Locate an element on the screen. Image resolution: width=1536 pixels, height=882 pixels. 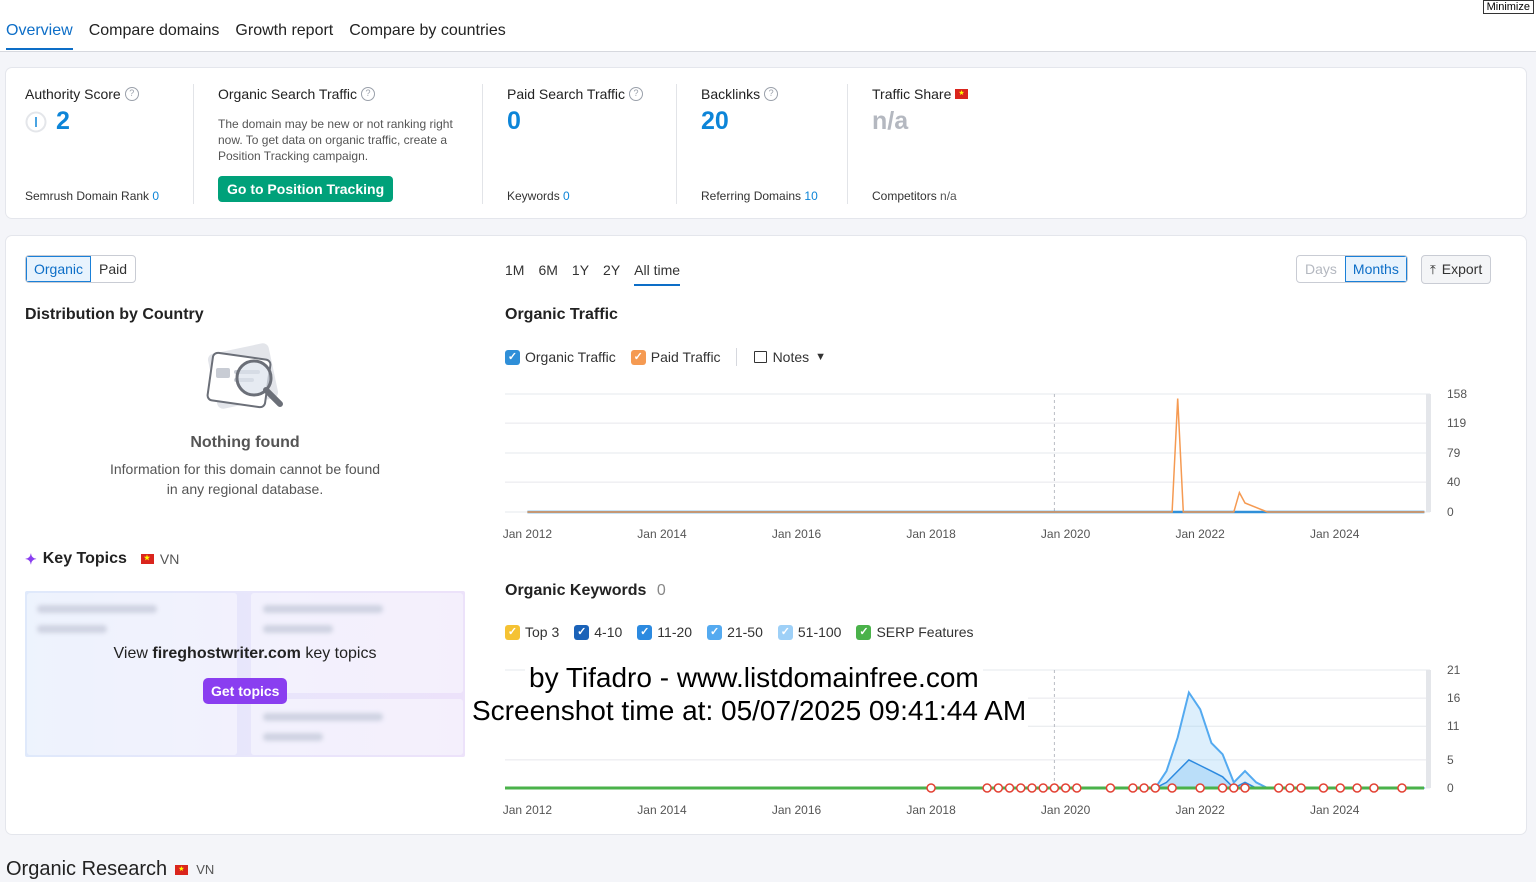
legend-serp-features: ✓ SERP Features is located at coordinates (914, 632).